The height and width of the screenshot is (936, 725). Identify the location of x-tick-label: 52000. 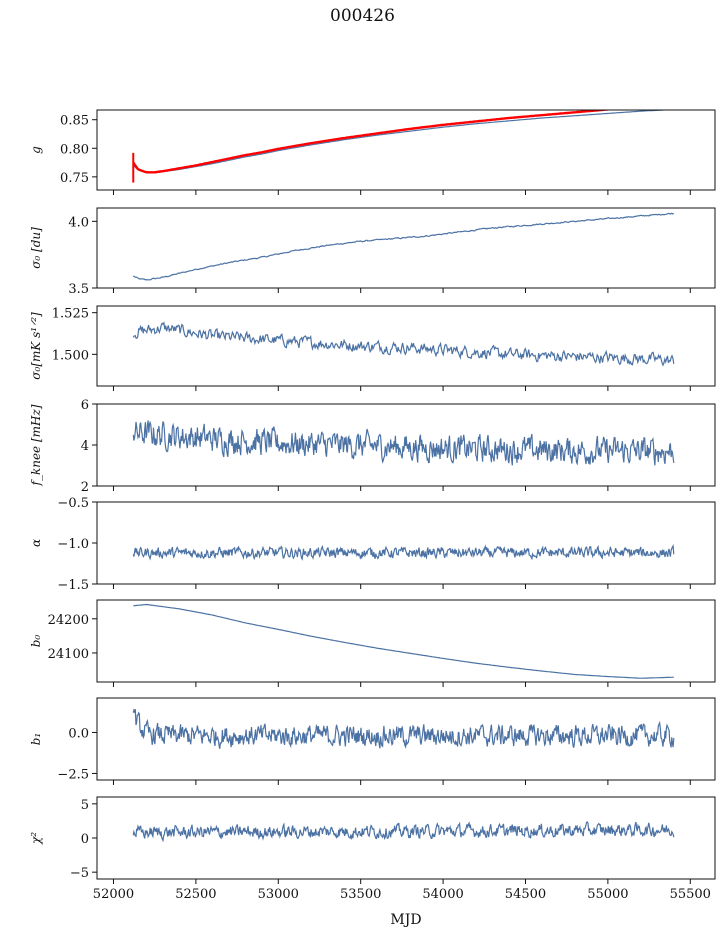
(113, 894).